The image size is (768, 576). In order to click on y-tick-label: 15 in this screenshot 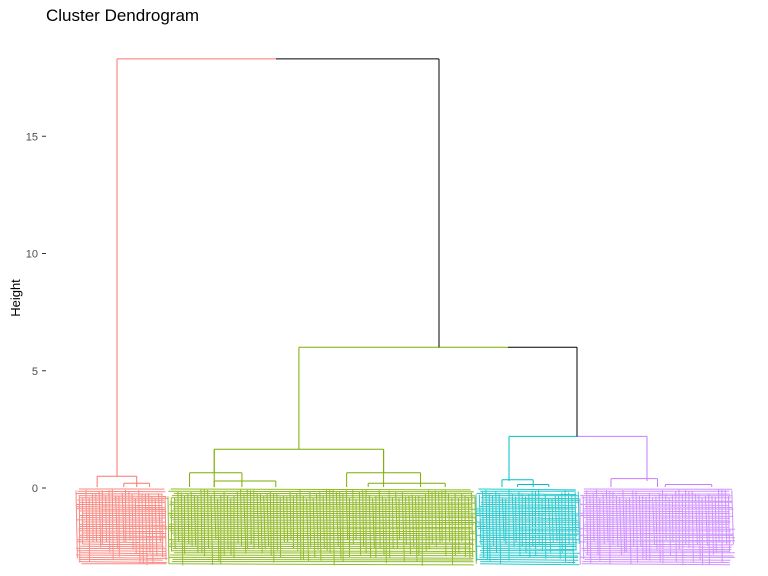, I will do `click(32, 137)`.